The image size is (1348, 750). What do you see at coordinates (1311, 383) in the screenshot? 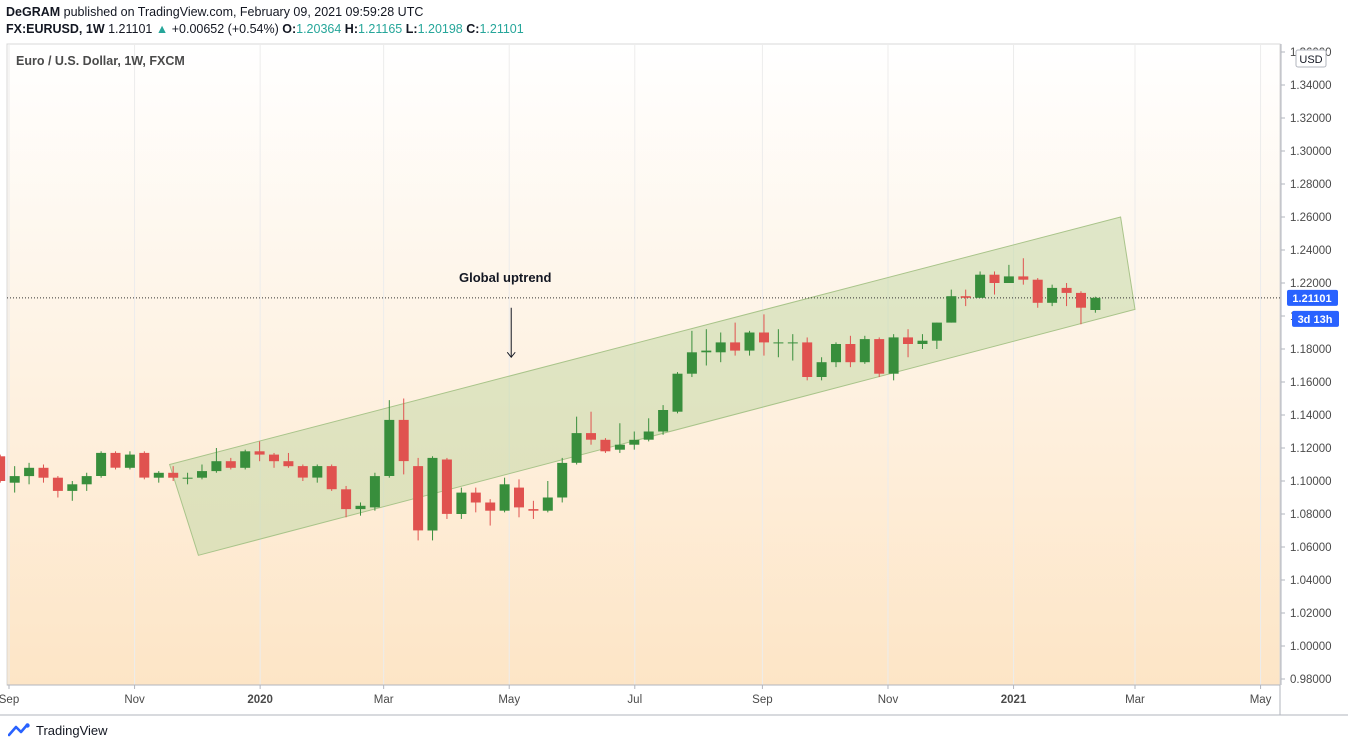
I see `price-tick-label: 1.16000` at bounding box center [1311, 383].